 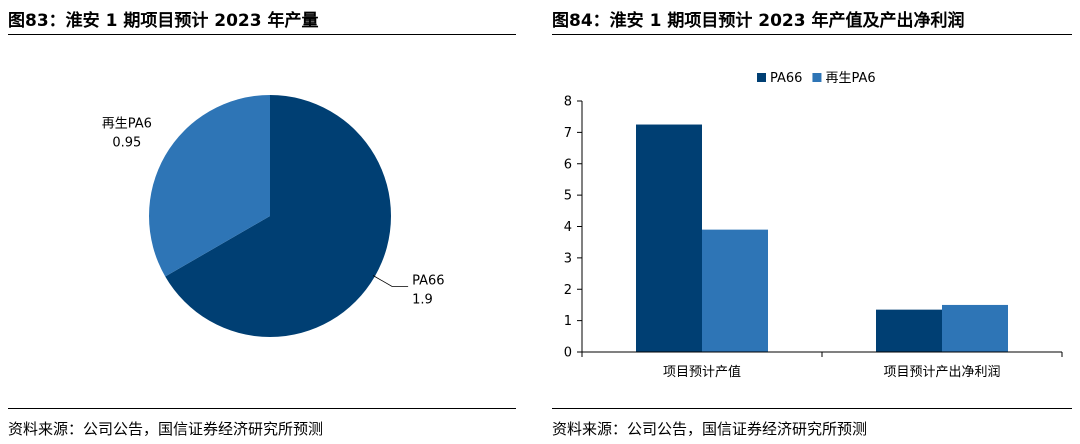 What do you see at coordinates (166, 429) in the screenshot?
I see `figure-83-source: 资料来源：公司公告，国信证券经济研究所预测` at bounding box center [166, 429].